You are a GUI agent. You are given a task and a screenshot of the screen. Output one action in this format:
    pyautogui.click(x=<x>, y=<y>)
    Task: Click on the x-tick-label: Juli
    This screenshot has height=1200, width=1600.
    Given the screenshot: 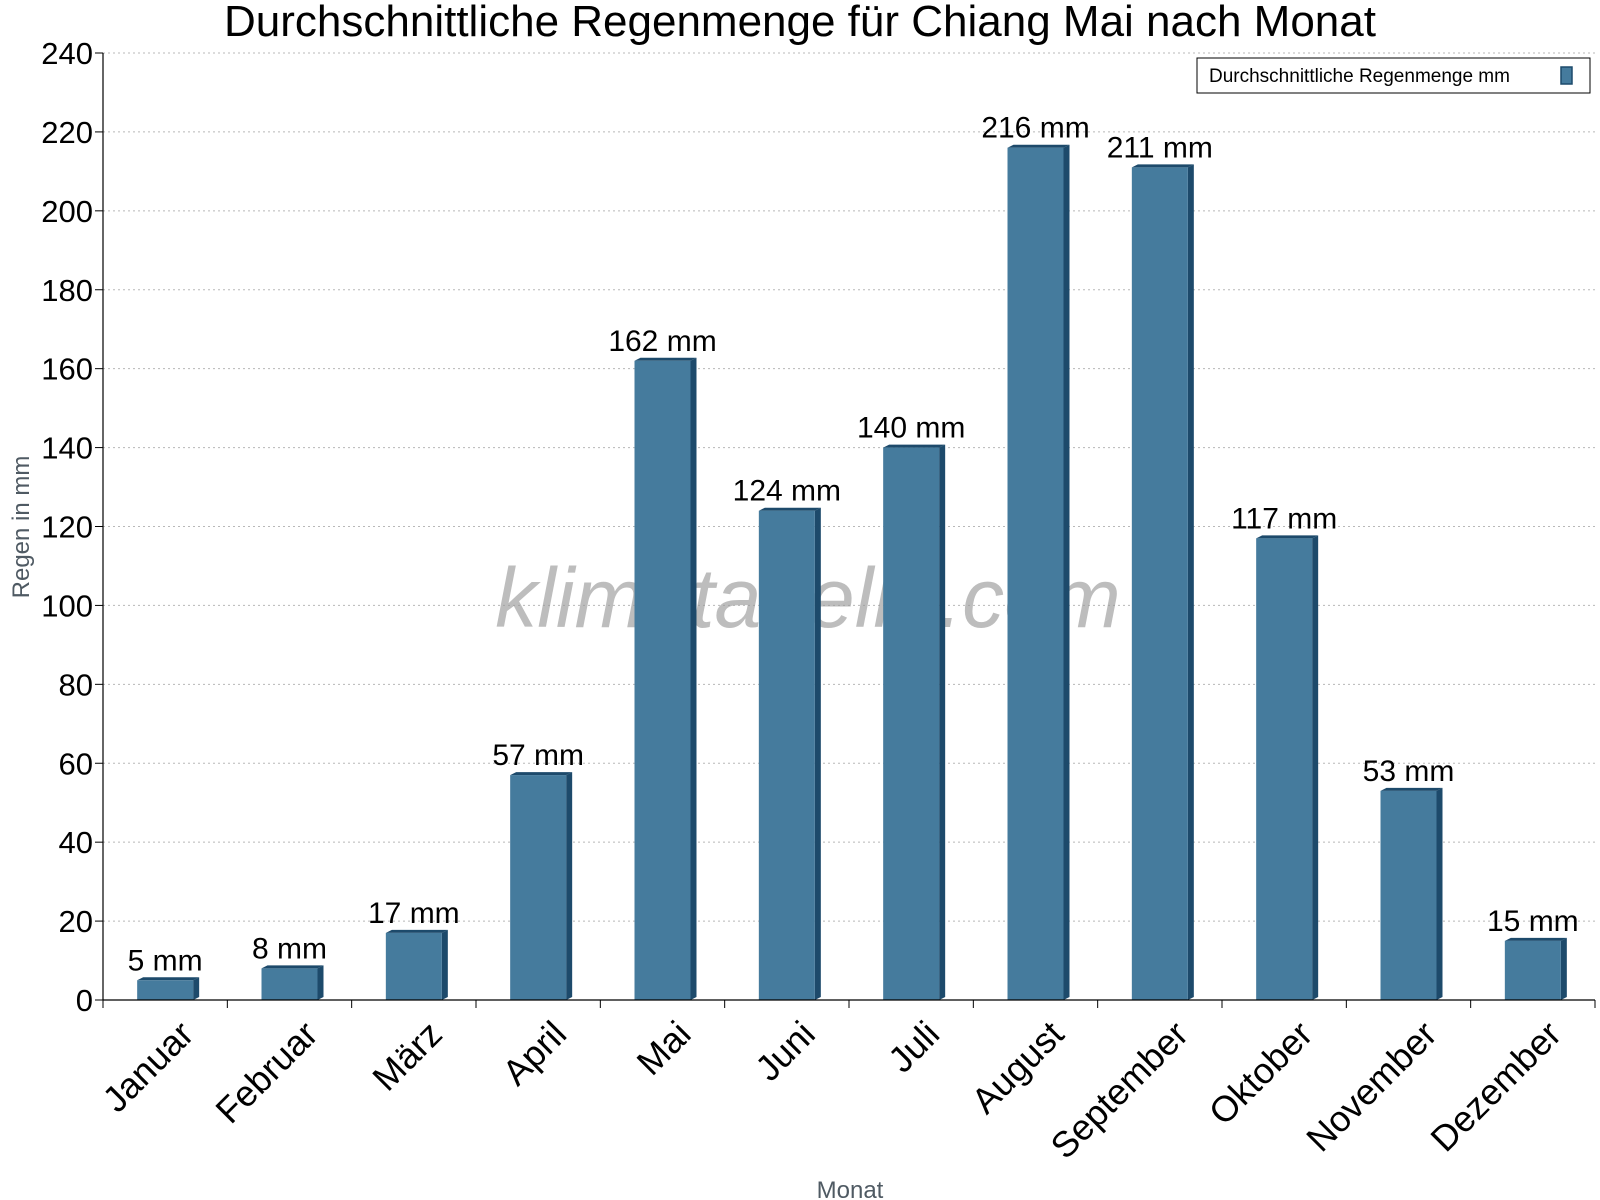 What is the action you would take?
    pyautogui.click(x=913, y=1046)
    